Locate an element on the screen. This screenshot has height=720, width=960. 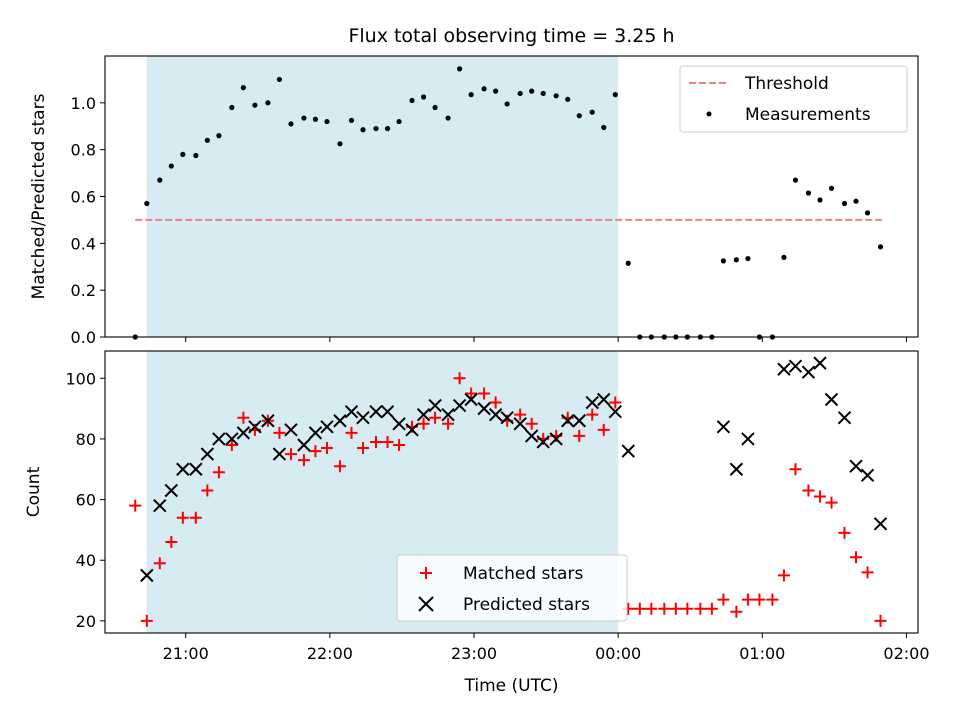
x-tick-label: 21:00 is located at coordinates (186, 653).